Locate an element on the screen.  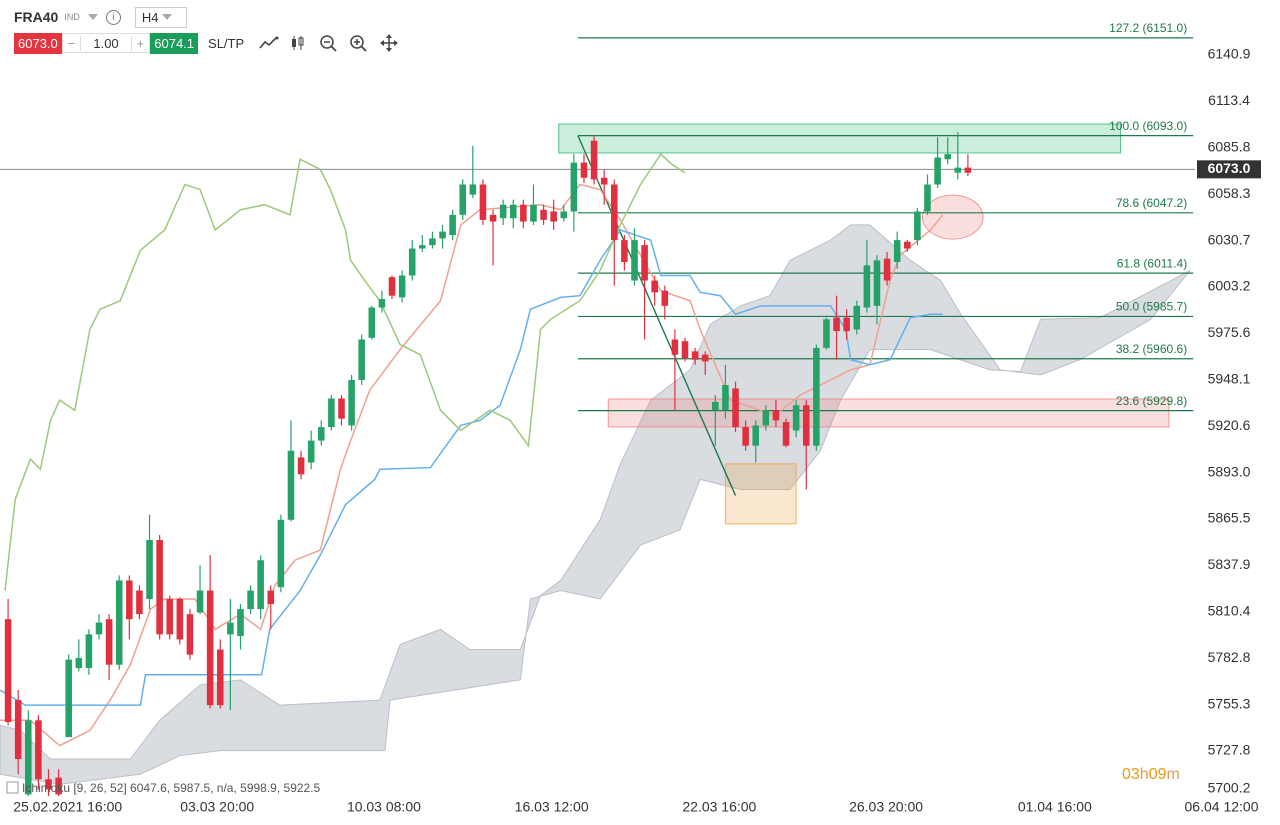
sltp-button: SL/TP is located at coordinates (226, 43).